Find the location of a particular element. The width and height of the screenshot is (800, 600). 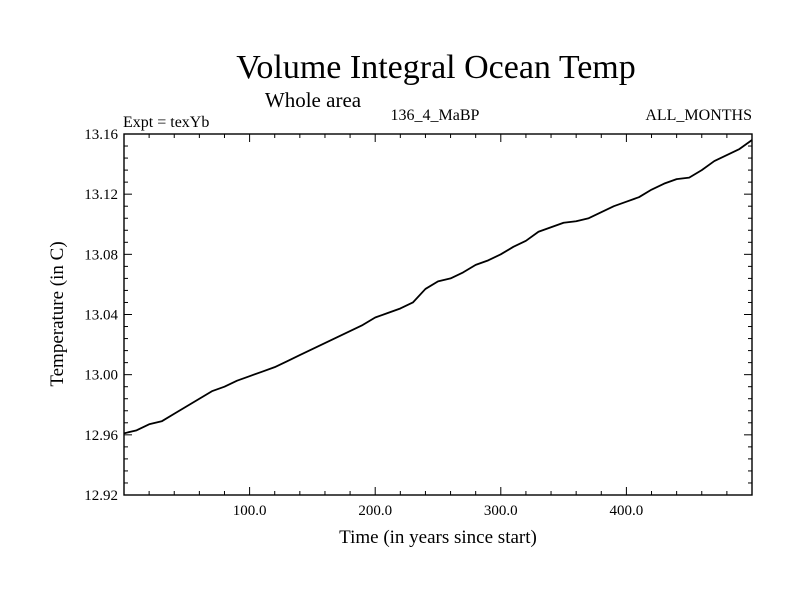

y-tick-label: 13.12 is located at coordinates (101, 195).